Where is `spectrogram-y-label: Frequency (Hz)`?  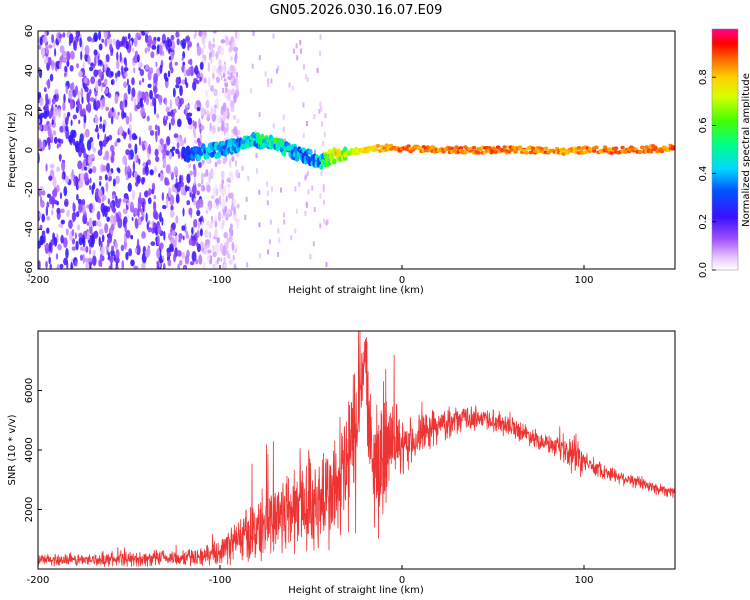
spectrogram-y-label: Frequency (Hz) is located at coordinates (12, 150).